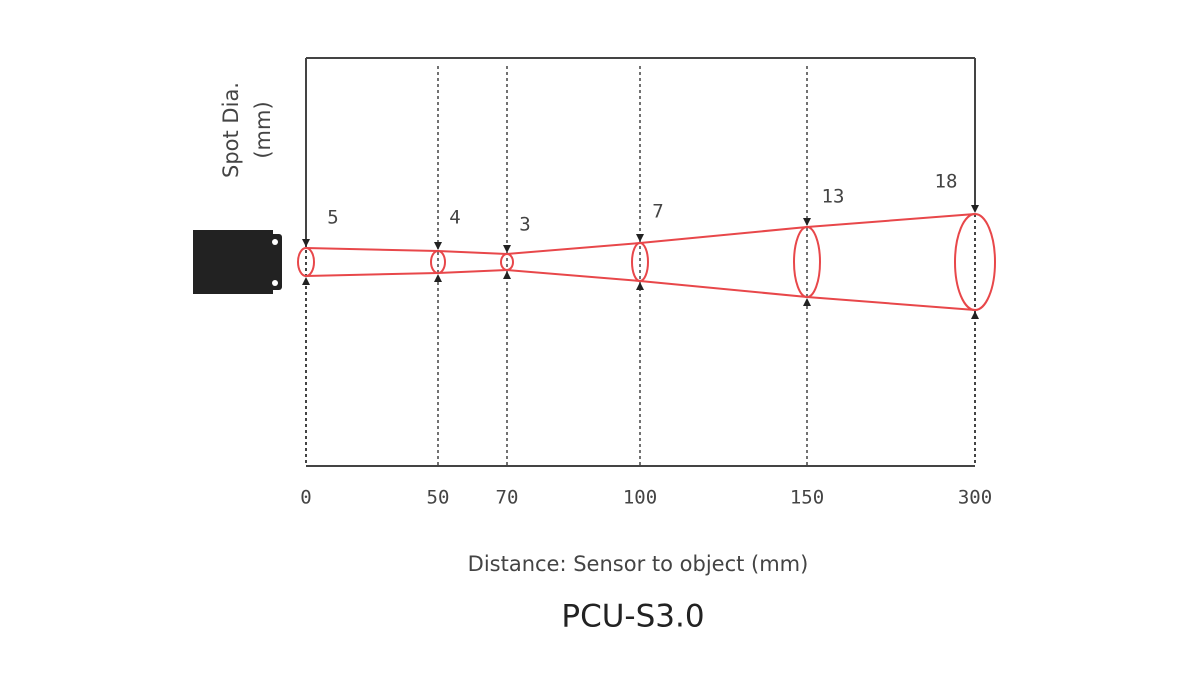  I want to click on y-label-line: Spot Dia., so click(231, 130).